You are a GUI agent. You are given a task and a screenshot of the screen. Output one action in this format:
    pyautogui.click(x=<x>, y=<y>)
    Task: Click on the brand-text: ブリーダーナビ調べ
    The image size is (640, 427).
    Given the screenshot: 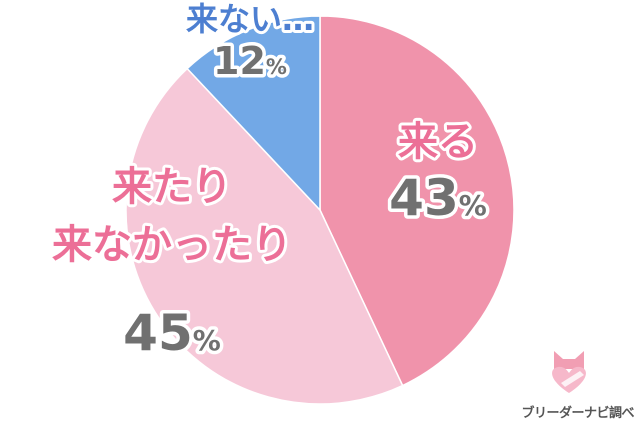 What is the action you would take?
    pyautogui.click(x=577, y=413)
    